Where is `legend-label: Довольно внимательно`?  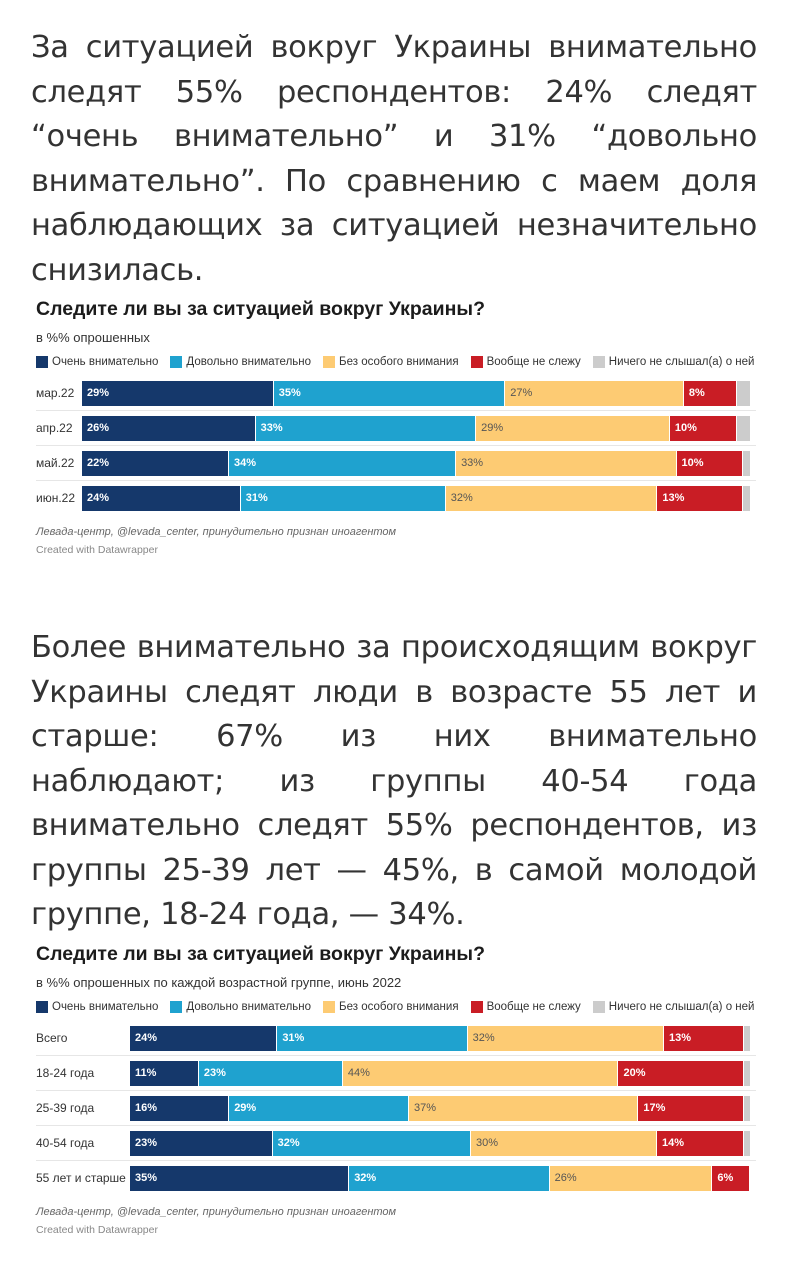
legend-label: Довольно внимательно is located at coordinates (249, 362).